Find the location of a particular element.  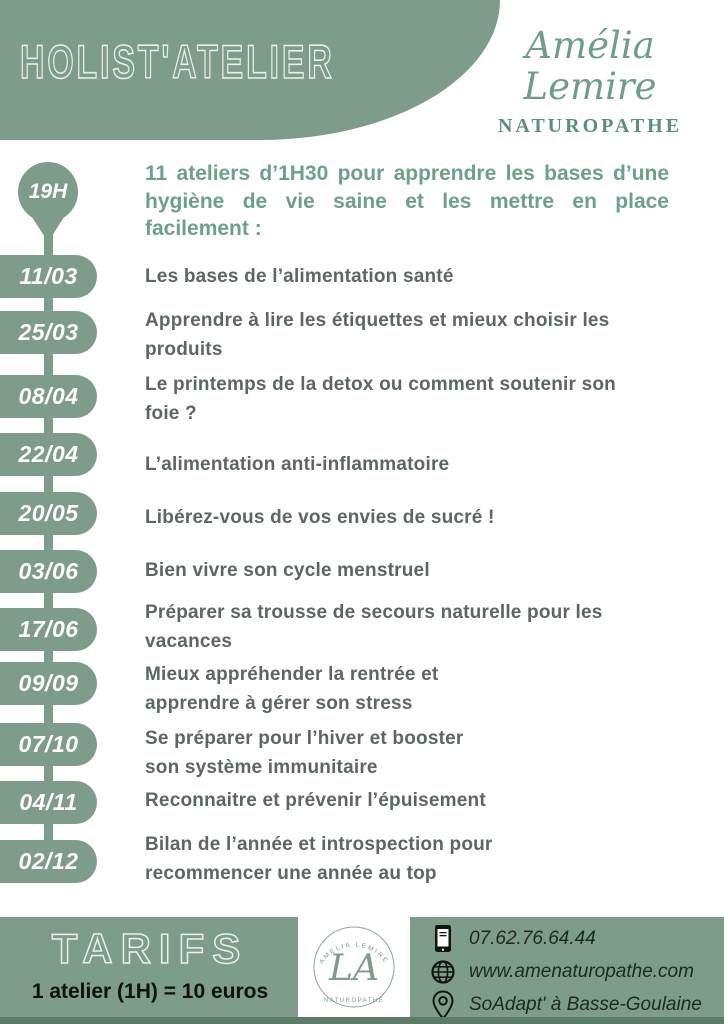

event-date-pill: 17/06 is located at coordinates (48, 629).